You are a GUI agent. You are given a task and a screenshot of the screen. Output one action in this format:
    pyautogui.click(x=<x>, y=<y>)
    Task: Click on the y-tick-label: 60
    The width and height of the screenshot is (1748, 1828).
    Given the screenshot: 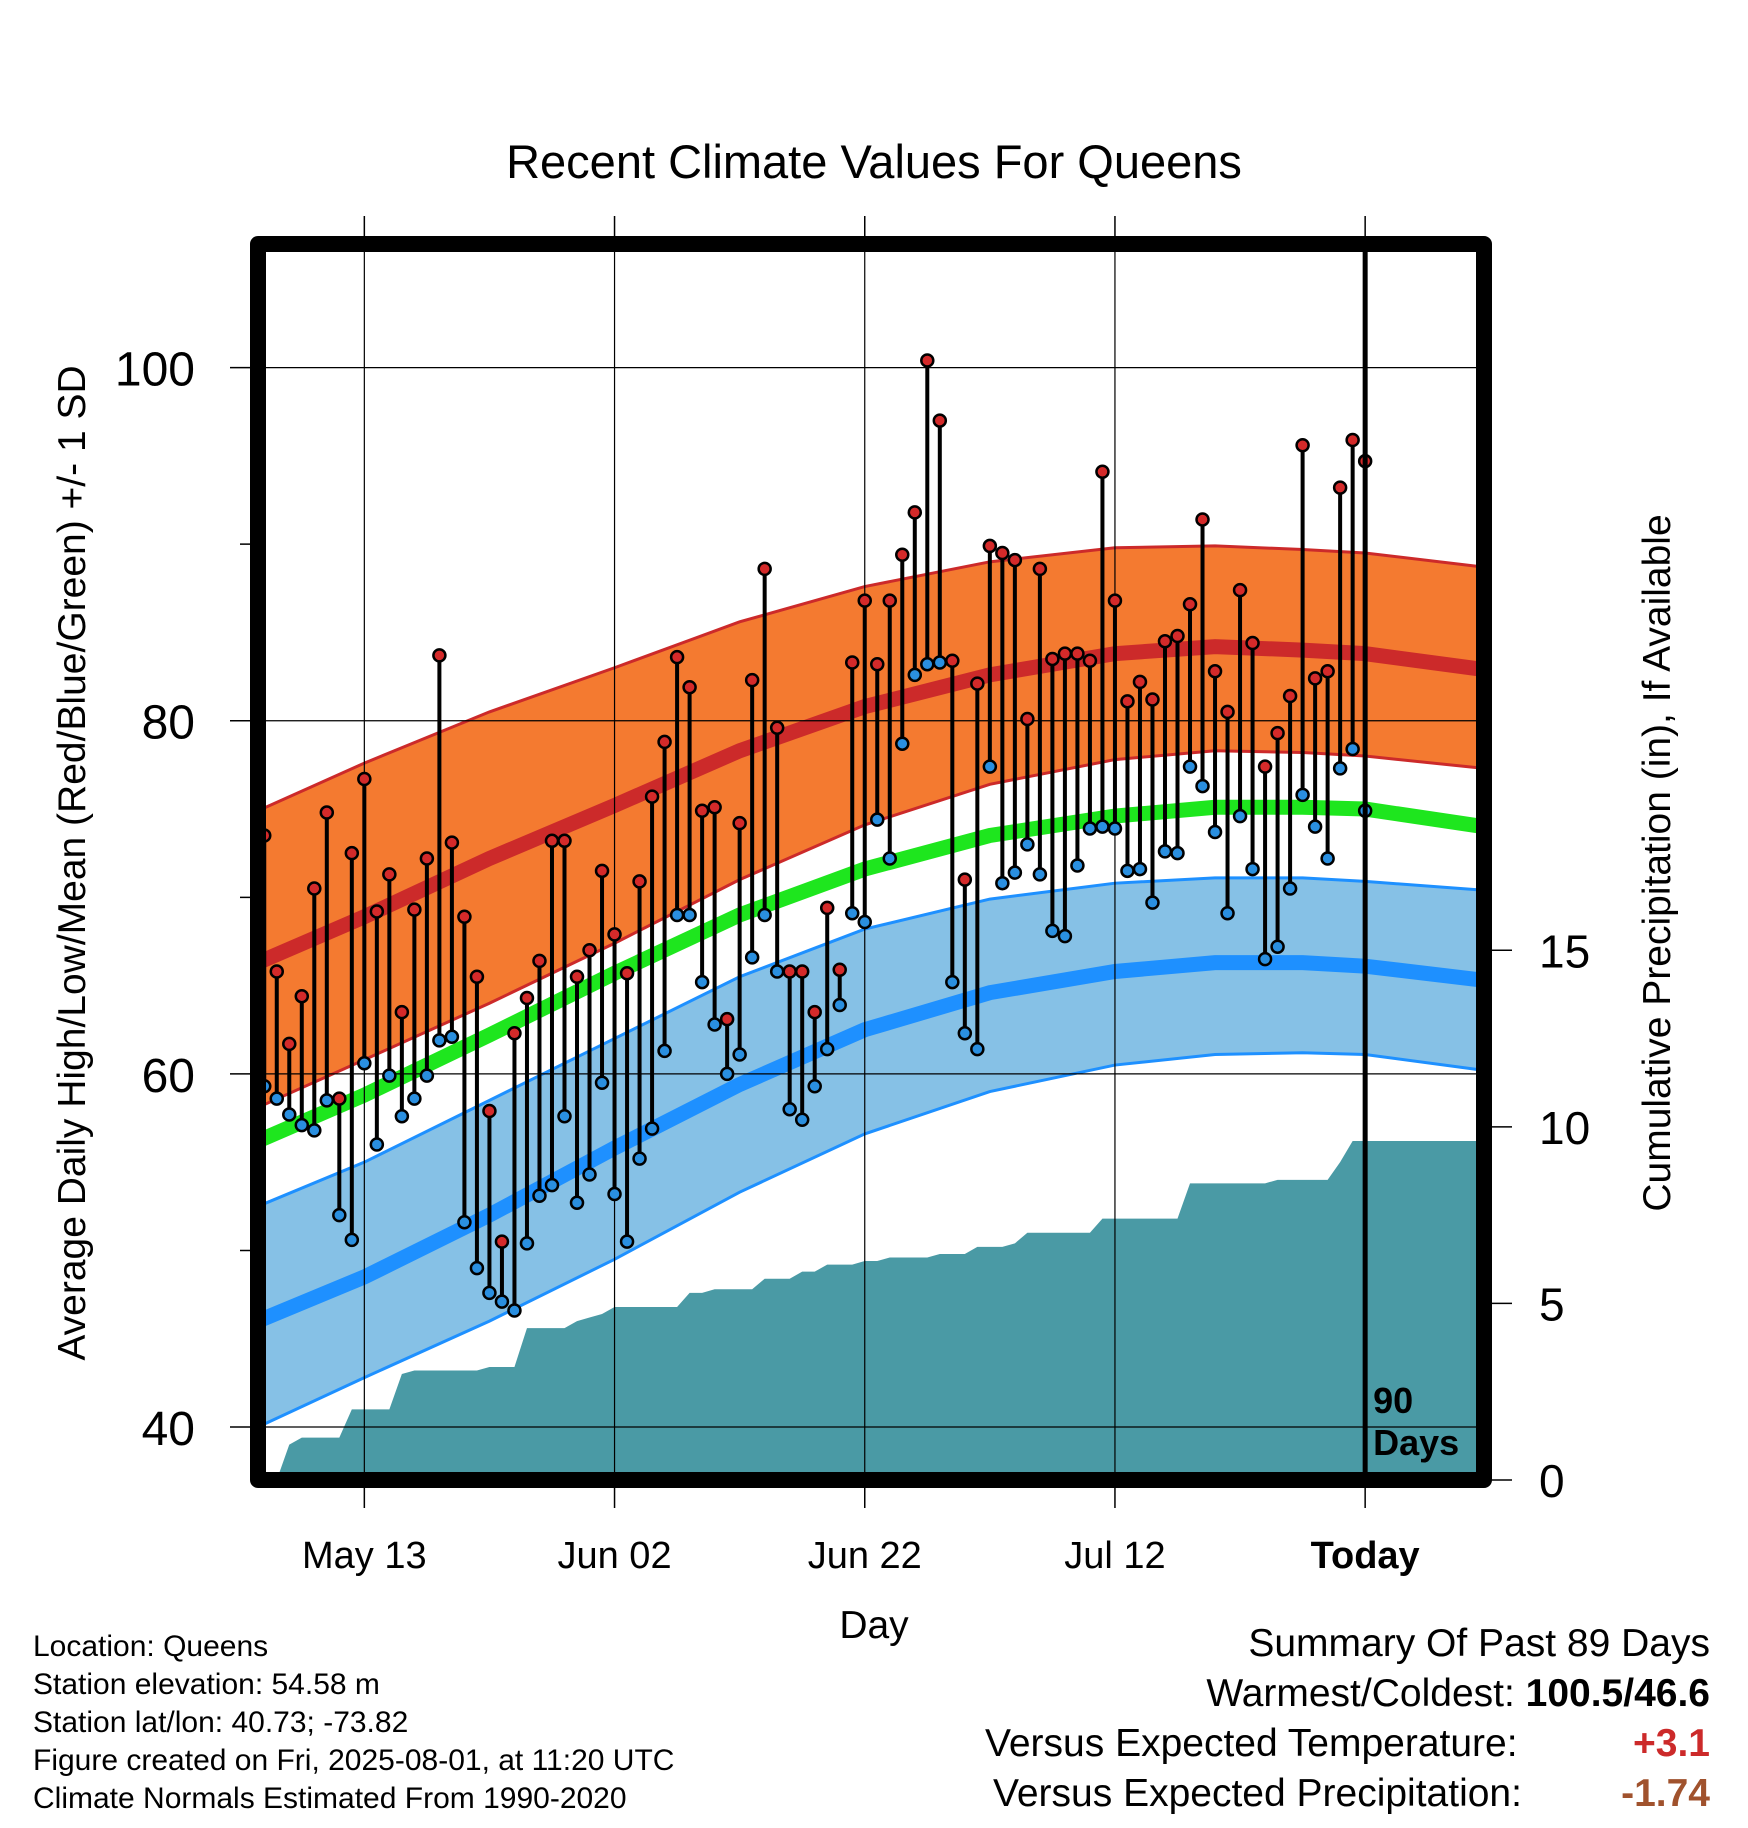 What is the action you would take?
    pyautogui.click(x=168, y=1076)
    